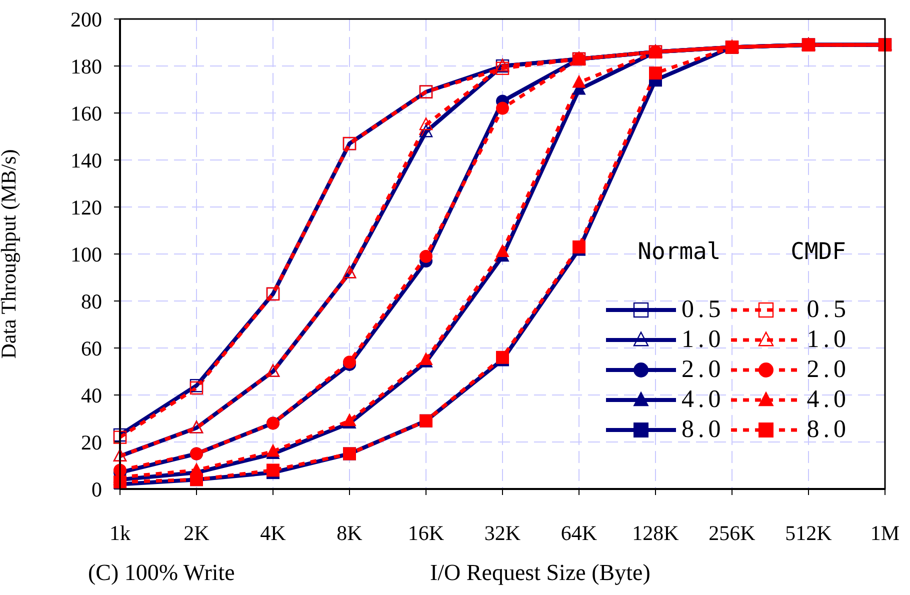 Image resolution: width=910 pixels, height=595 pixels. What do you see at coordinates (161, 573) in the screenshot?
I see `text: (C) 100% Write` at bounding box center [161, 573].